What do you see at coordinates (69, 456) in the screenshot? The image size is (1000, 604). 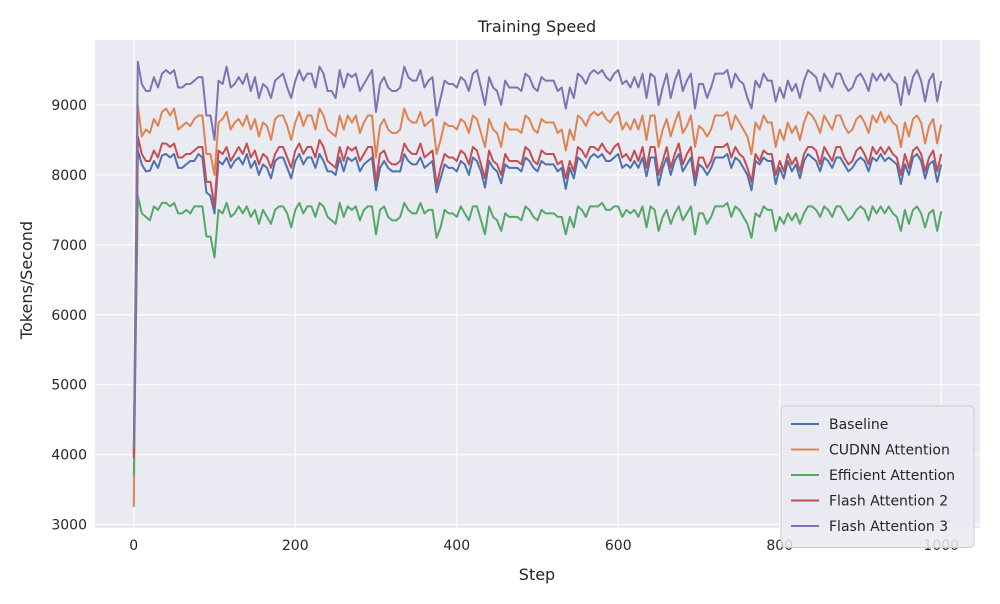 I see `y-tick-label: 4000` at bounding box center [69, 456].